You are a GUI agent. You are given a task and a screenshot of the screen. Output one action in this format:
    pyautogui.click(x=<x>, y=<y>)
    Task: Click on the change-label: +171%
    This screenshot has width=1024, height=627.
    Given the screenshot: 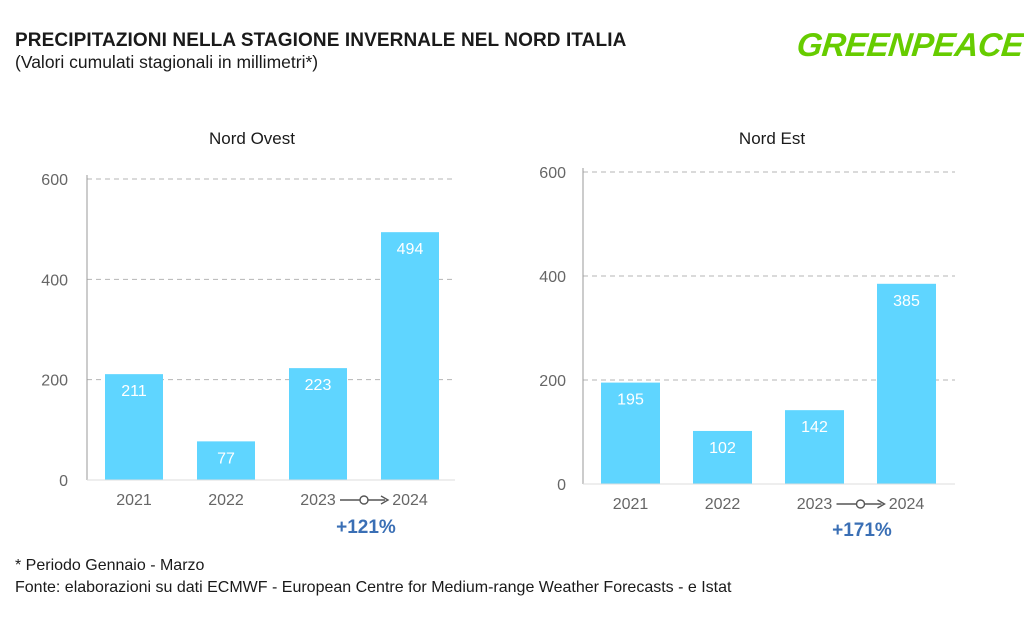 What is the action you would take?
    pyautogui.click(x=862, y=530)
    